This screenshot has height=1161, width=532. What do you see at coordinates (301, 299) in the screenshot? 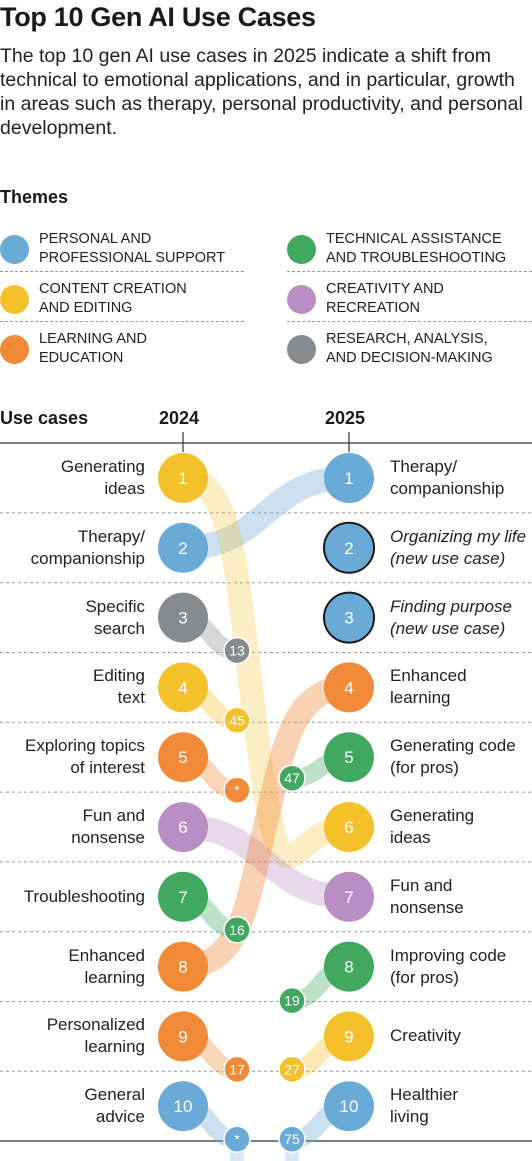
I see `legend-dot-creativity` at bounding box center [301, 299].